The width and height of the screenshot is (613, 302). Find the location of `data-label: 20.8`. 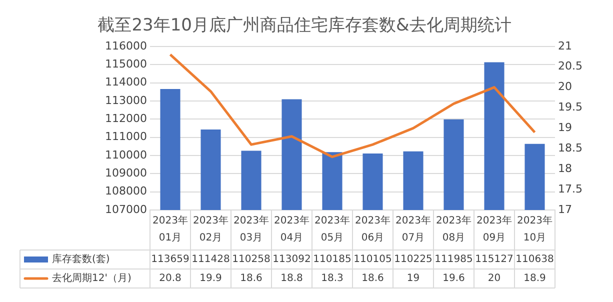

data-label: 20.8 is located at coordinates (170, 278).